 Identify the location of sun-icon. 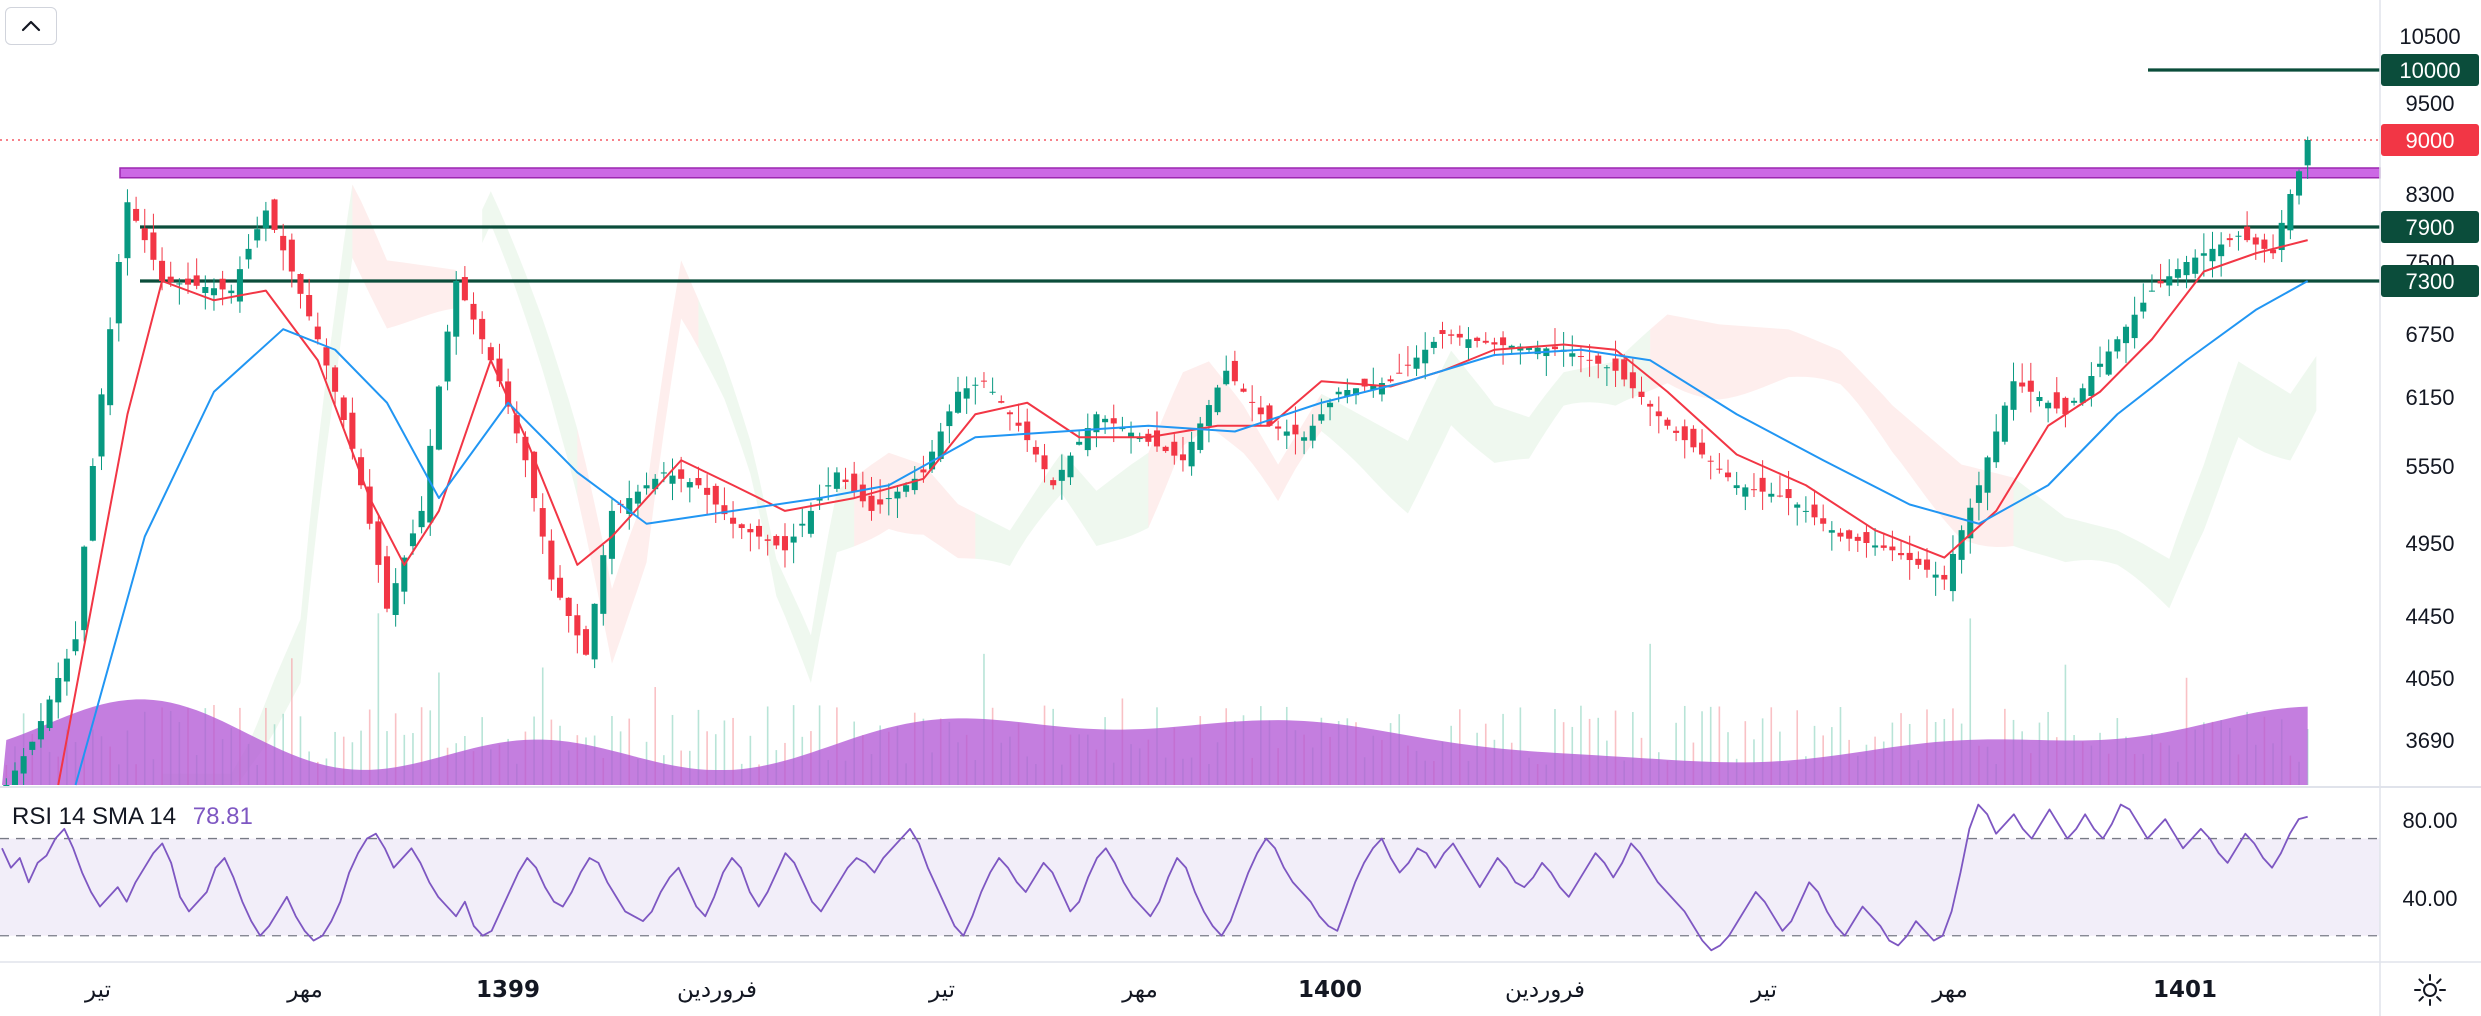
(2430, 990).